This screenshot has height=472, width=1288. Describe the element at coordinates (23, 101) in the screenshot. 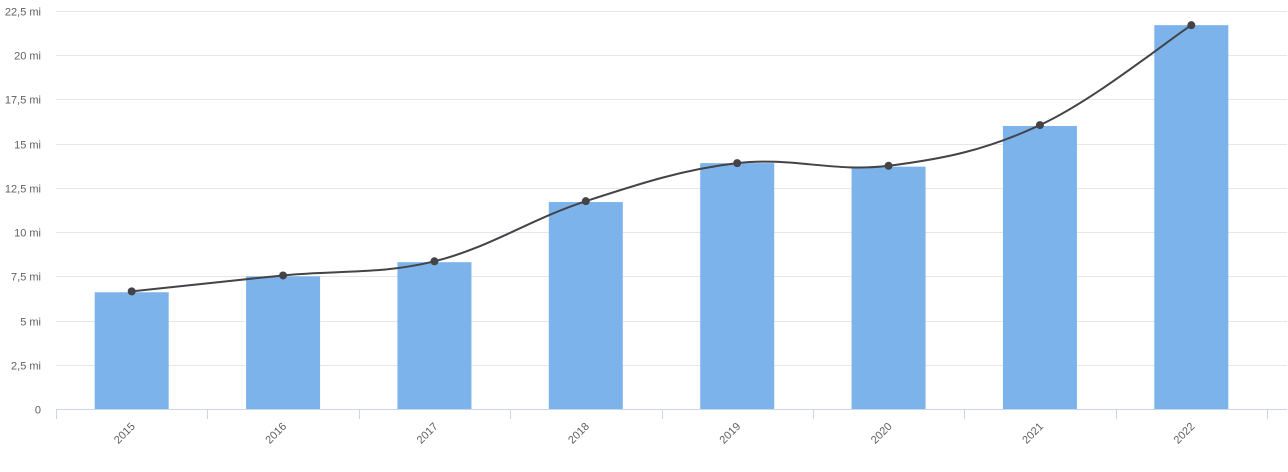

I see `y-tick-label: 17,5 mi` at that location.